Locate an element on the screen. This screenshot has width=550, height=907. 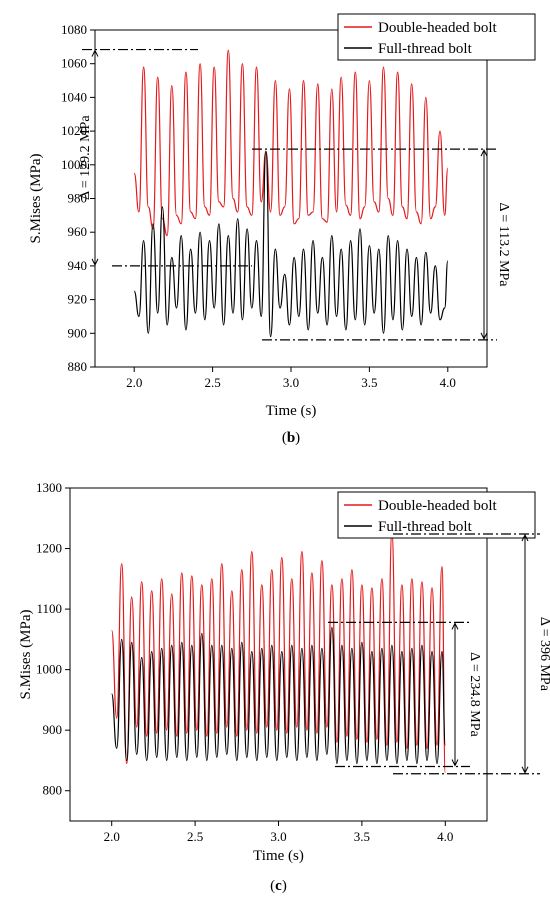
delta-annotation-outer: Δ = 396 MPa is located at coordinates (543, 654).